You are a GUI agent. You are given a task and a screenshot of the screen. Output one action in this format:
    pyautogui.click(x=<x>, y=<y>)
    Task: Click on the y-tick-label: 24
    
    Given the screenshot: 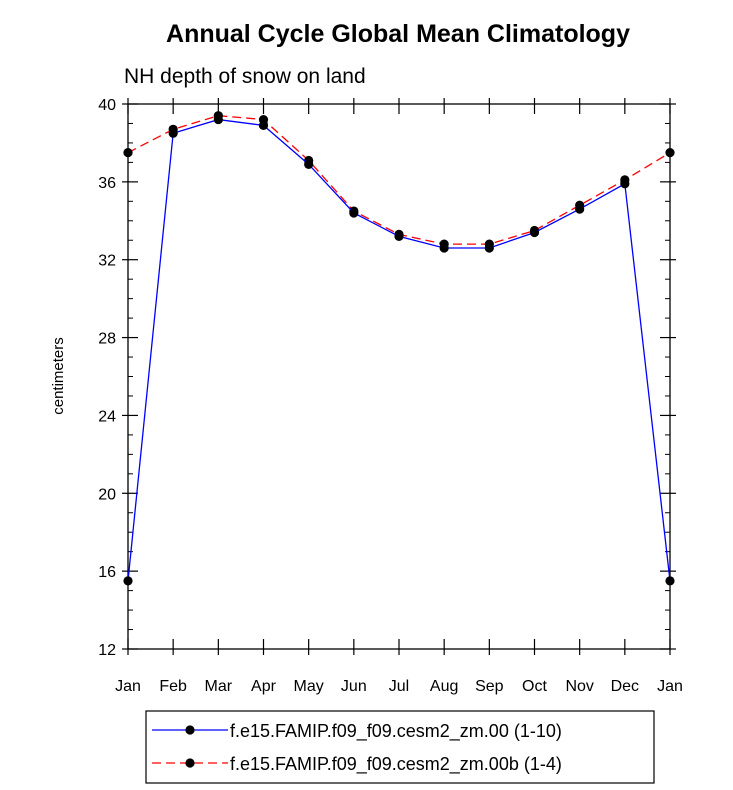 What is the action you would take?
    pyautogui.click(x=107, y=416)
    